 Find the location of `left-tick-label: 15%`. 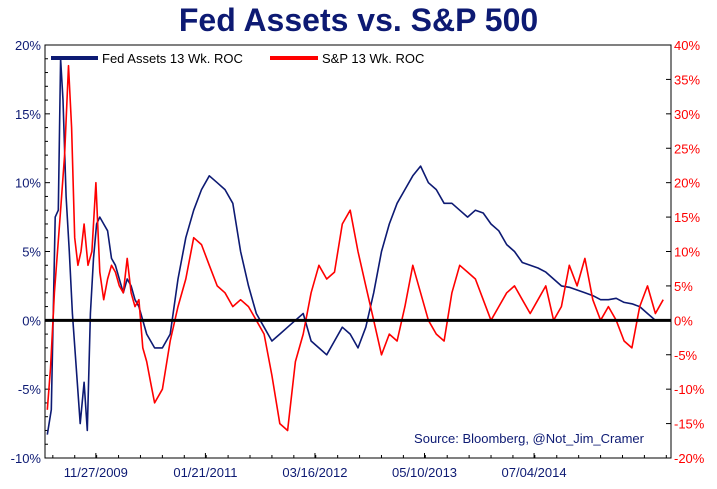

left-tick-label: 15% is located at coordinates (28, 114).